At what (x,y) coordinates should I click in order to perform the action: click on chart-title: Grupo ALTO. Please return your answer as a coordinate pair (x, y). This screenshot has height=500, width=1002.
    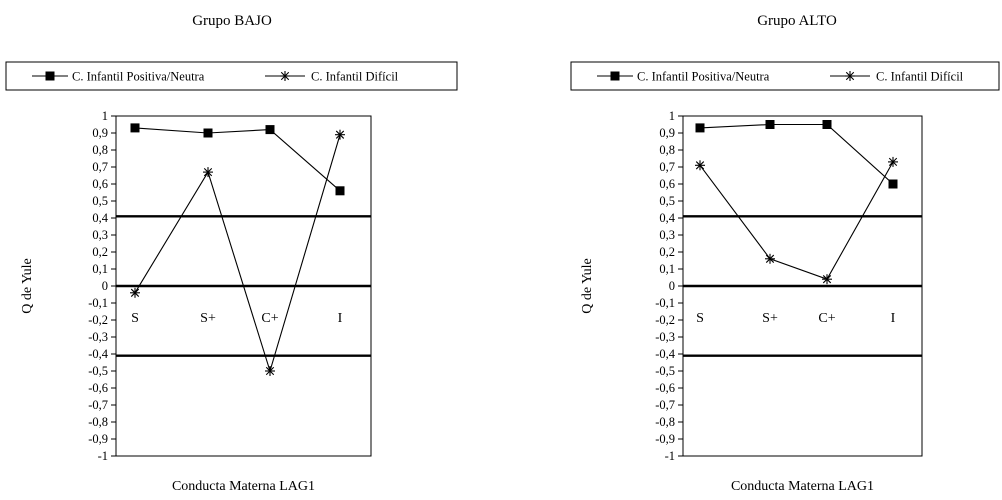
    Looking at the image, I should click on (797, 21).